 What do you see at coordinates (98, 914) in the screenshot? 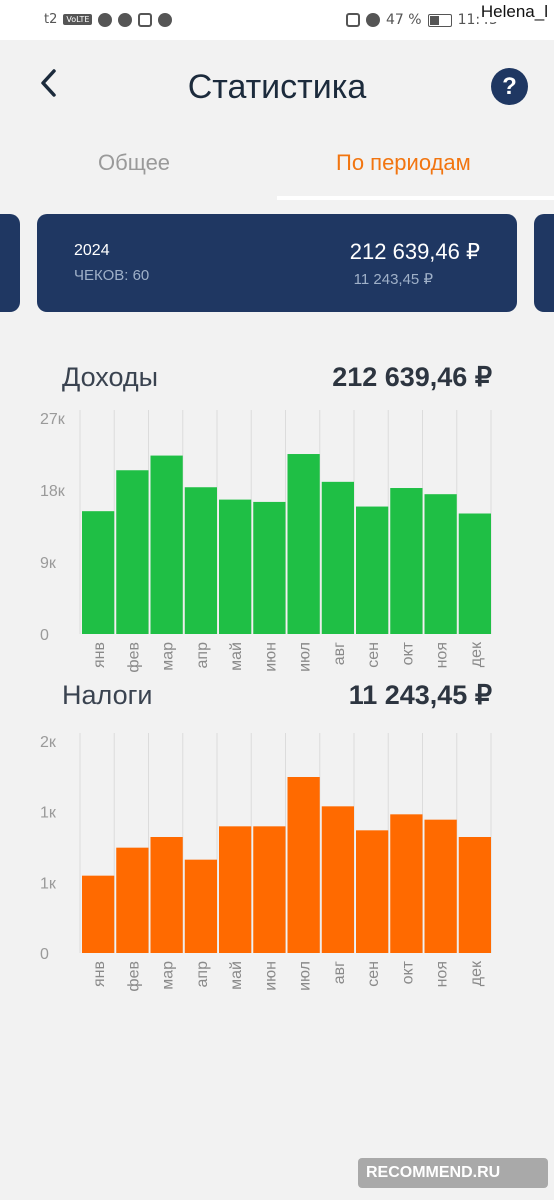
I see `tax-bar-янв` at bounding box center [98, 914].